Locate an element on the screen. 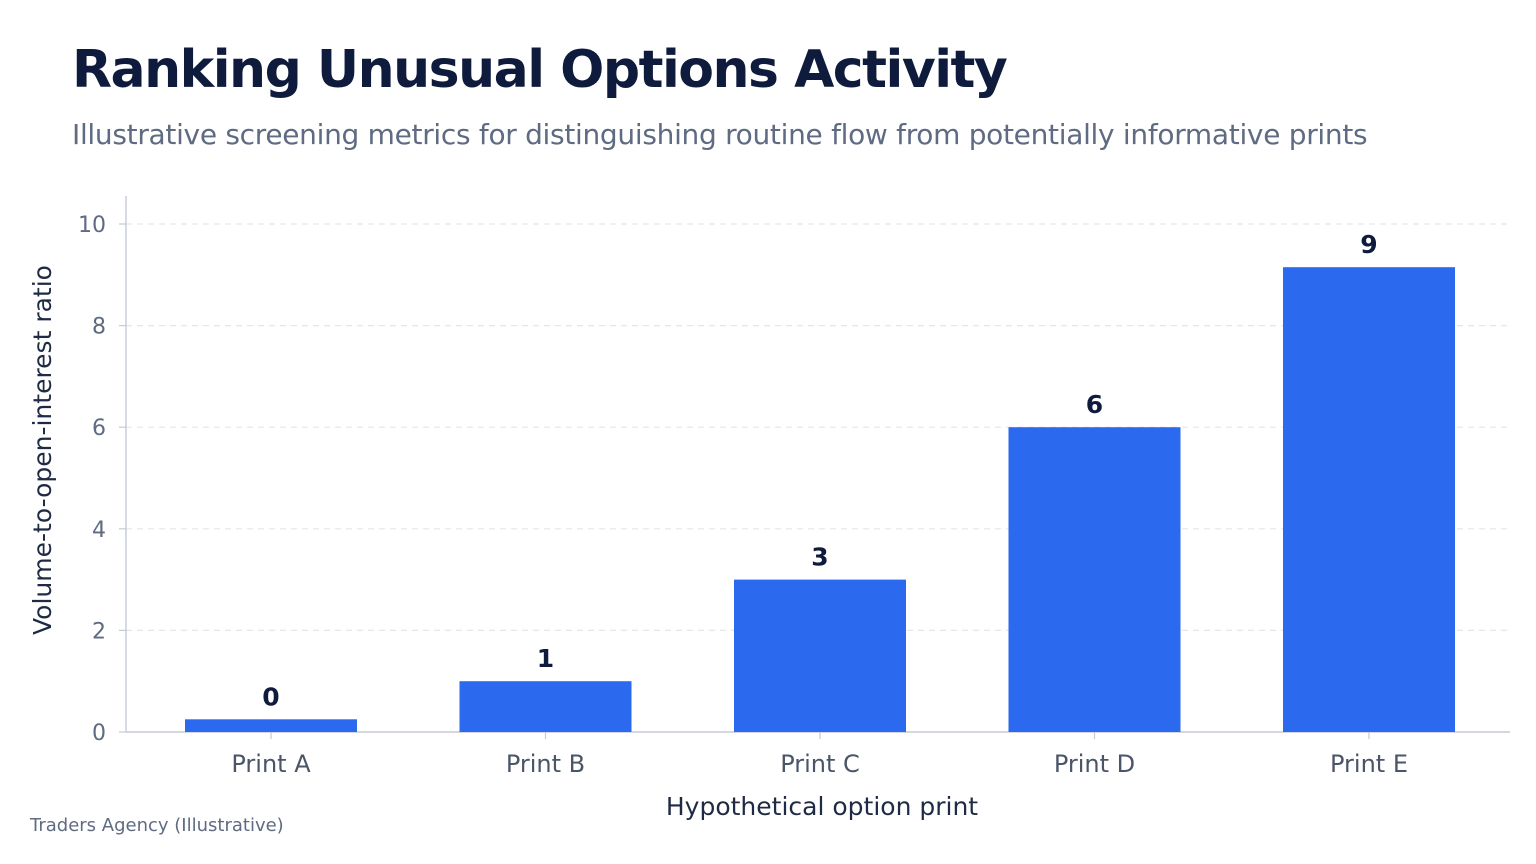 This screenshot has height=864, width=1536. bar-print-d is located at coordinates (1094, 579).